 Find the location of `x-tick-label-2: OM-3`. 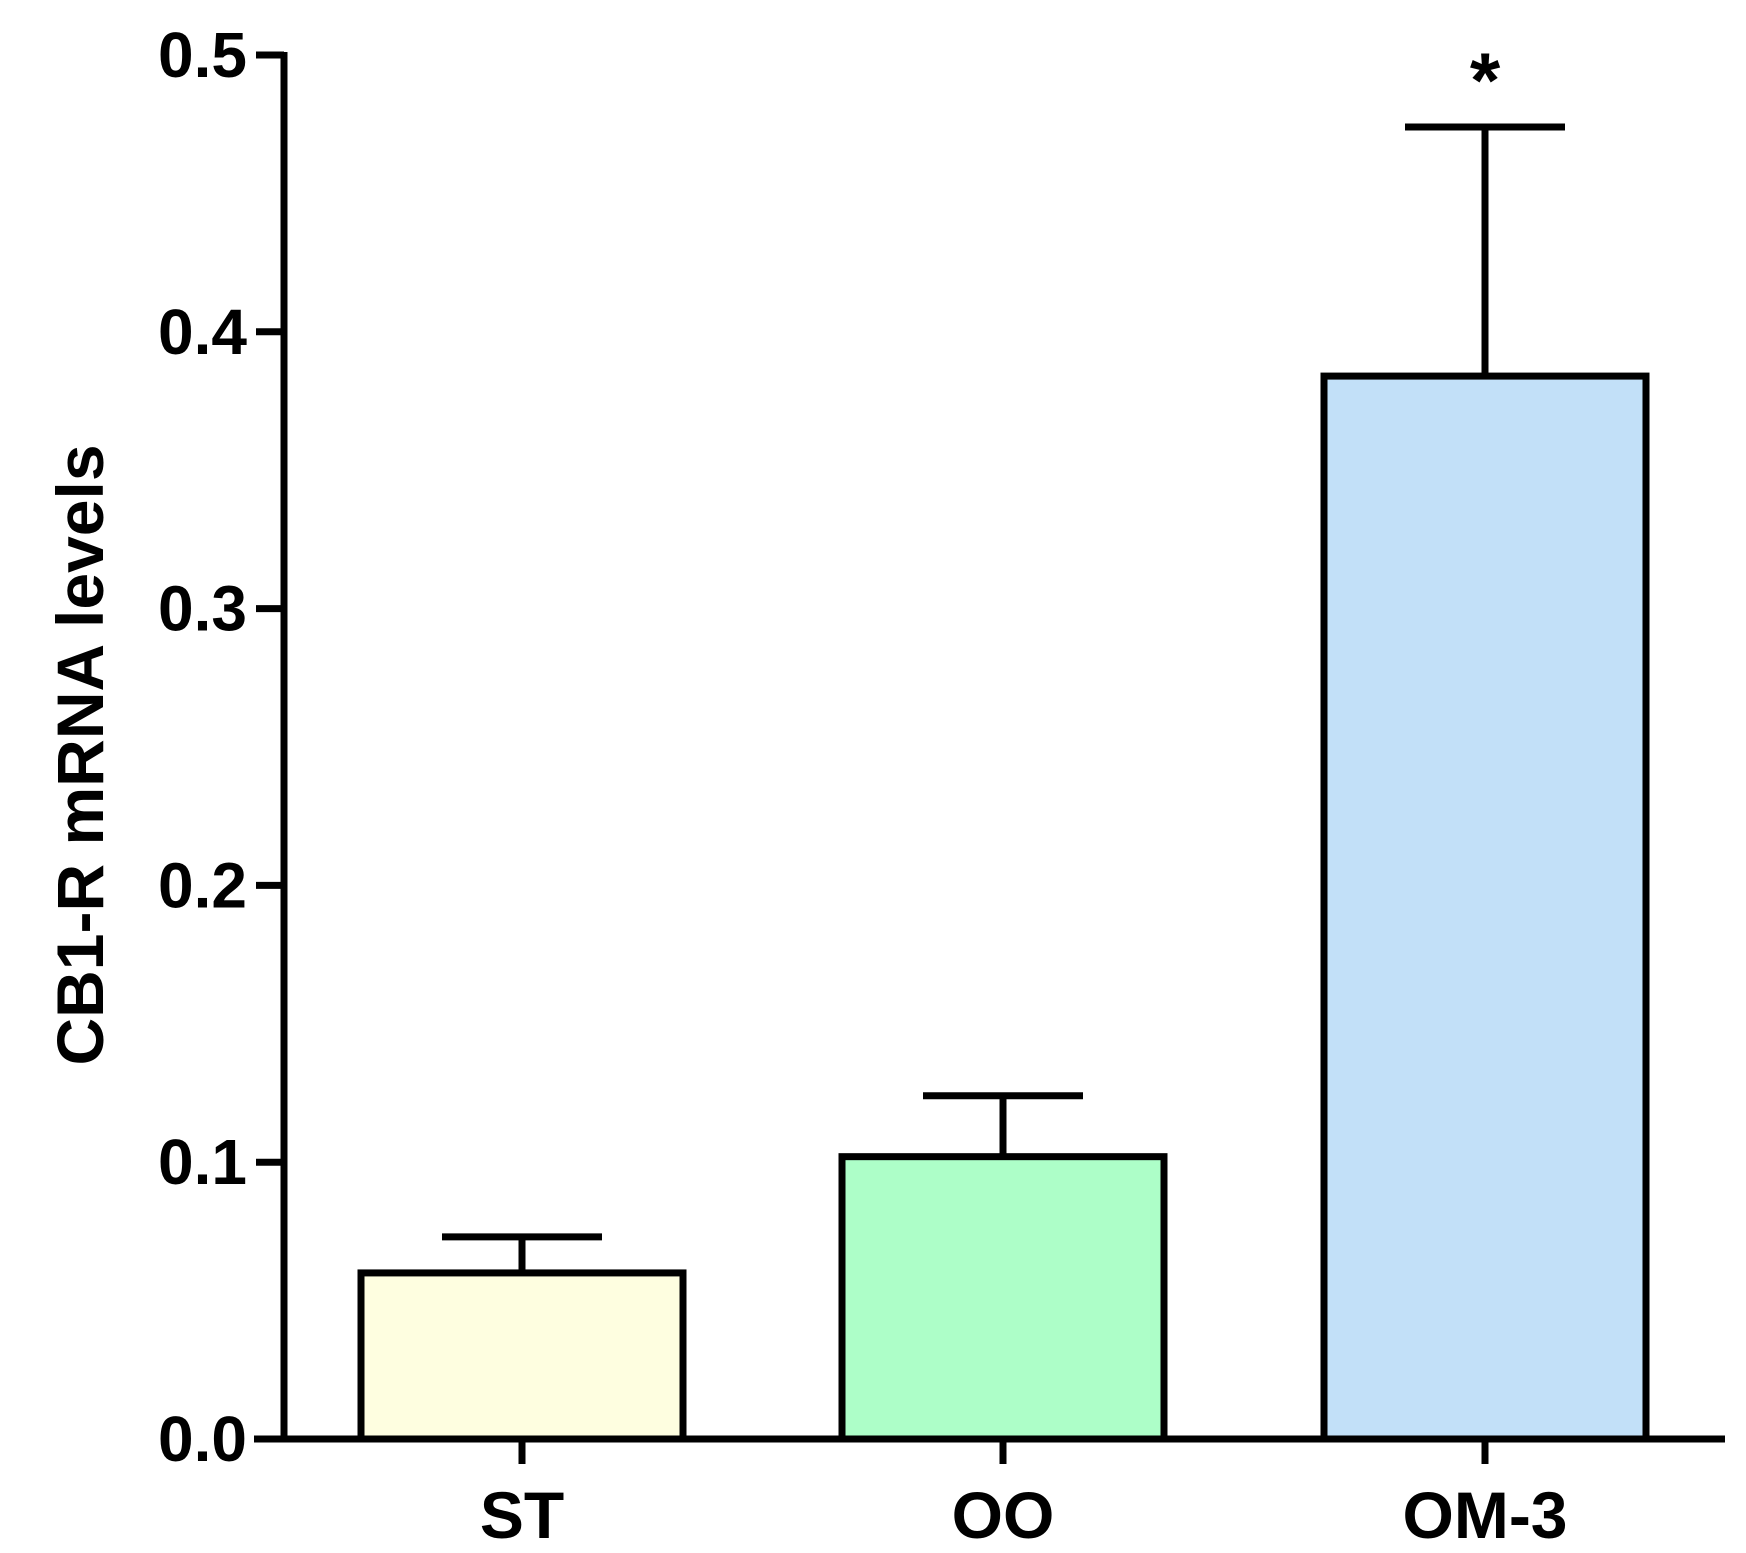

x-tick-label-2: OM-3 is located at coordinates (1485, 1515).